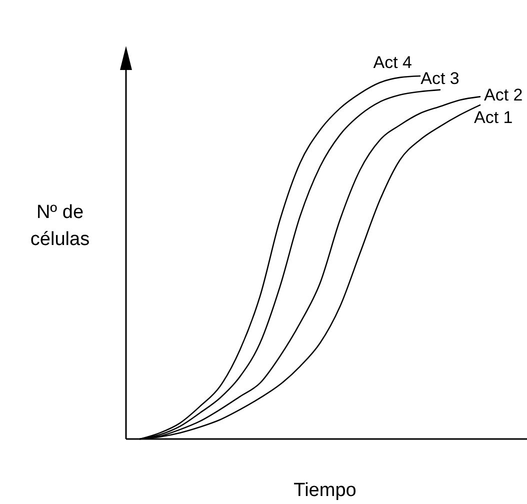  Describe the element at coordinates (493, 118) in the screenshot. I see `series-label: Act 1` at that location.